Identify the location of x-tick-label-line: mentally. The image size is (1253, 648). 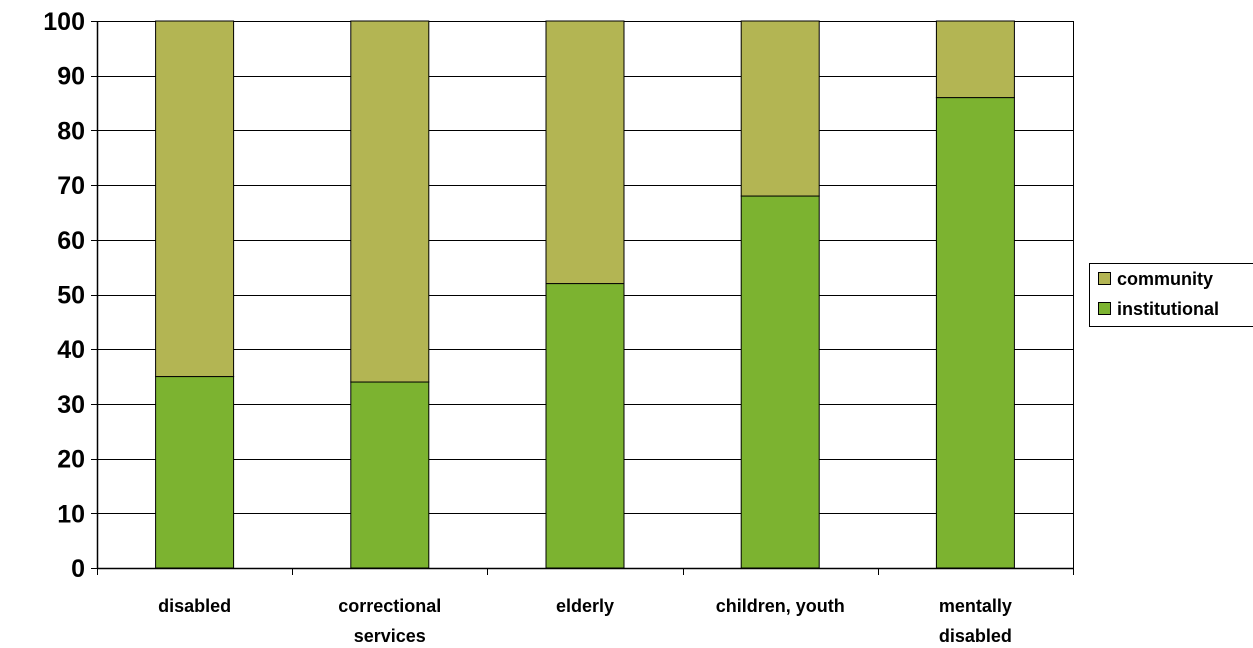
(975, 606).